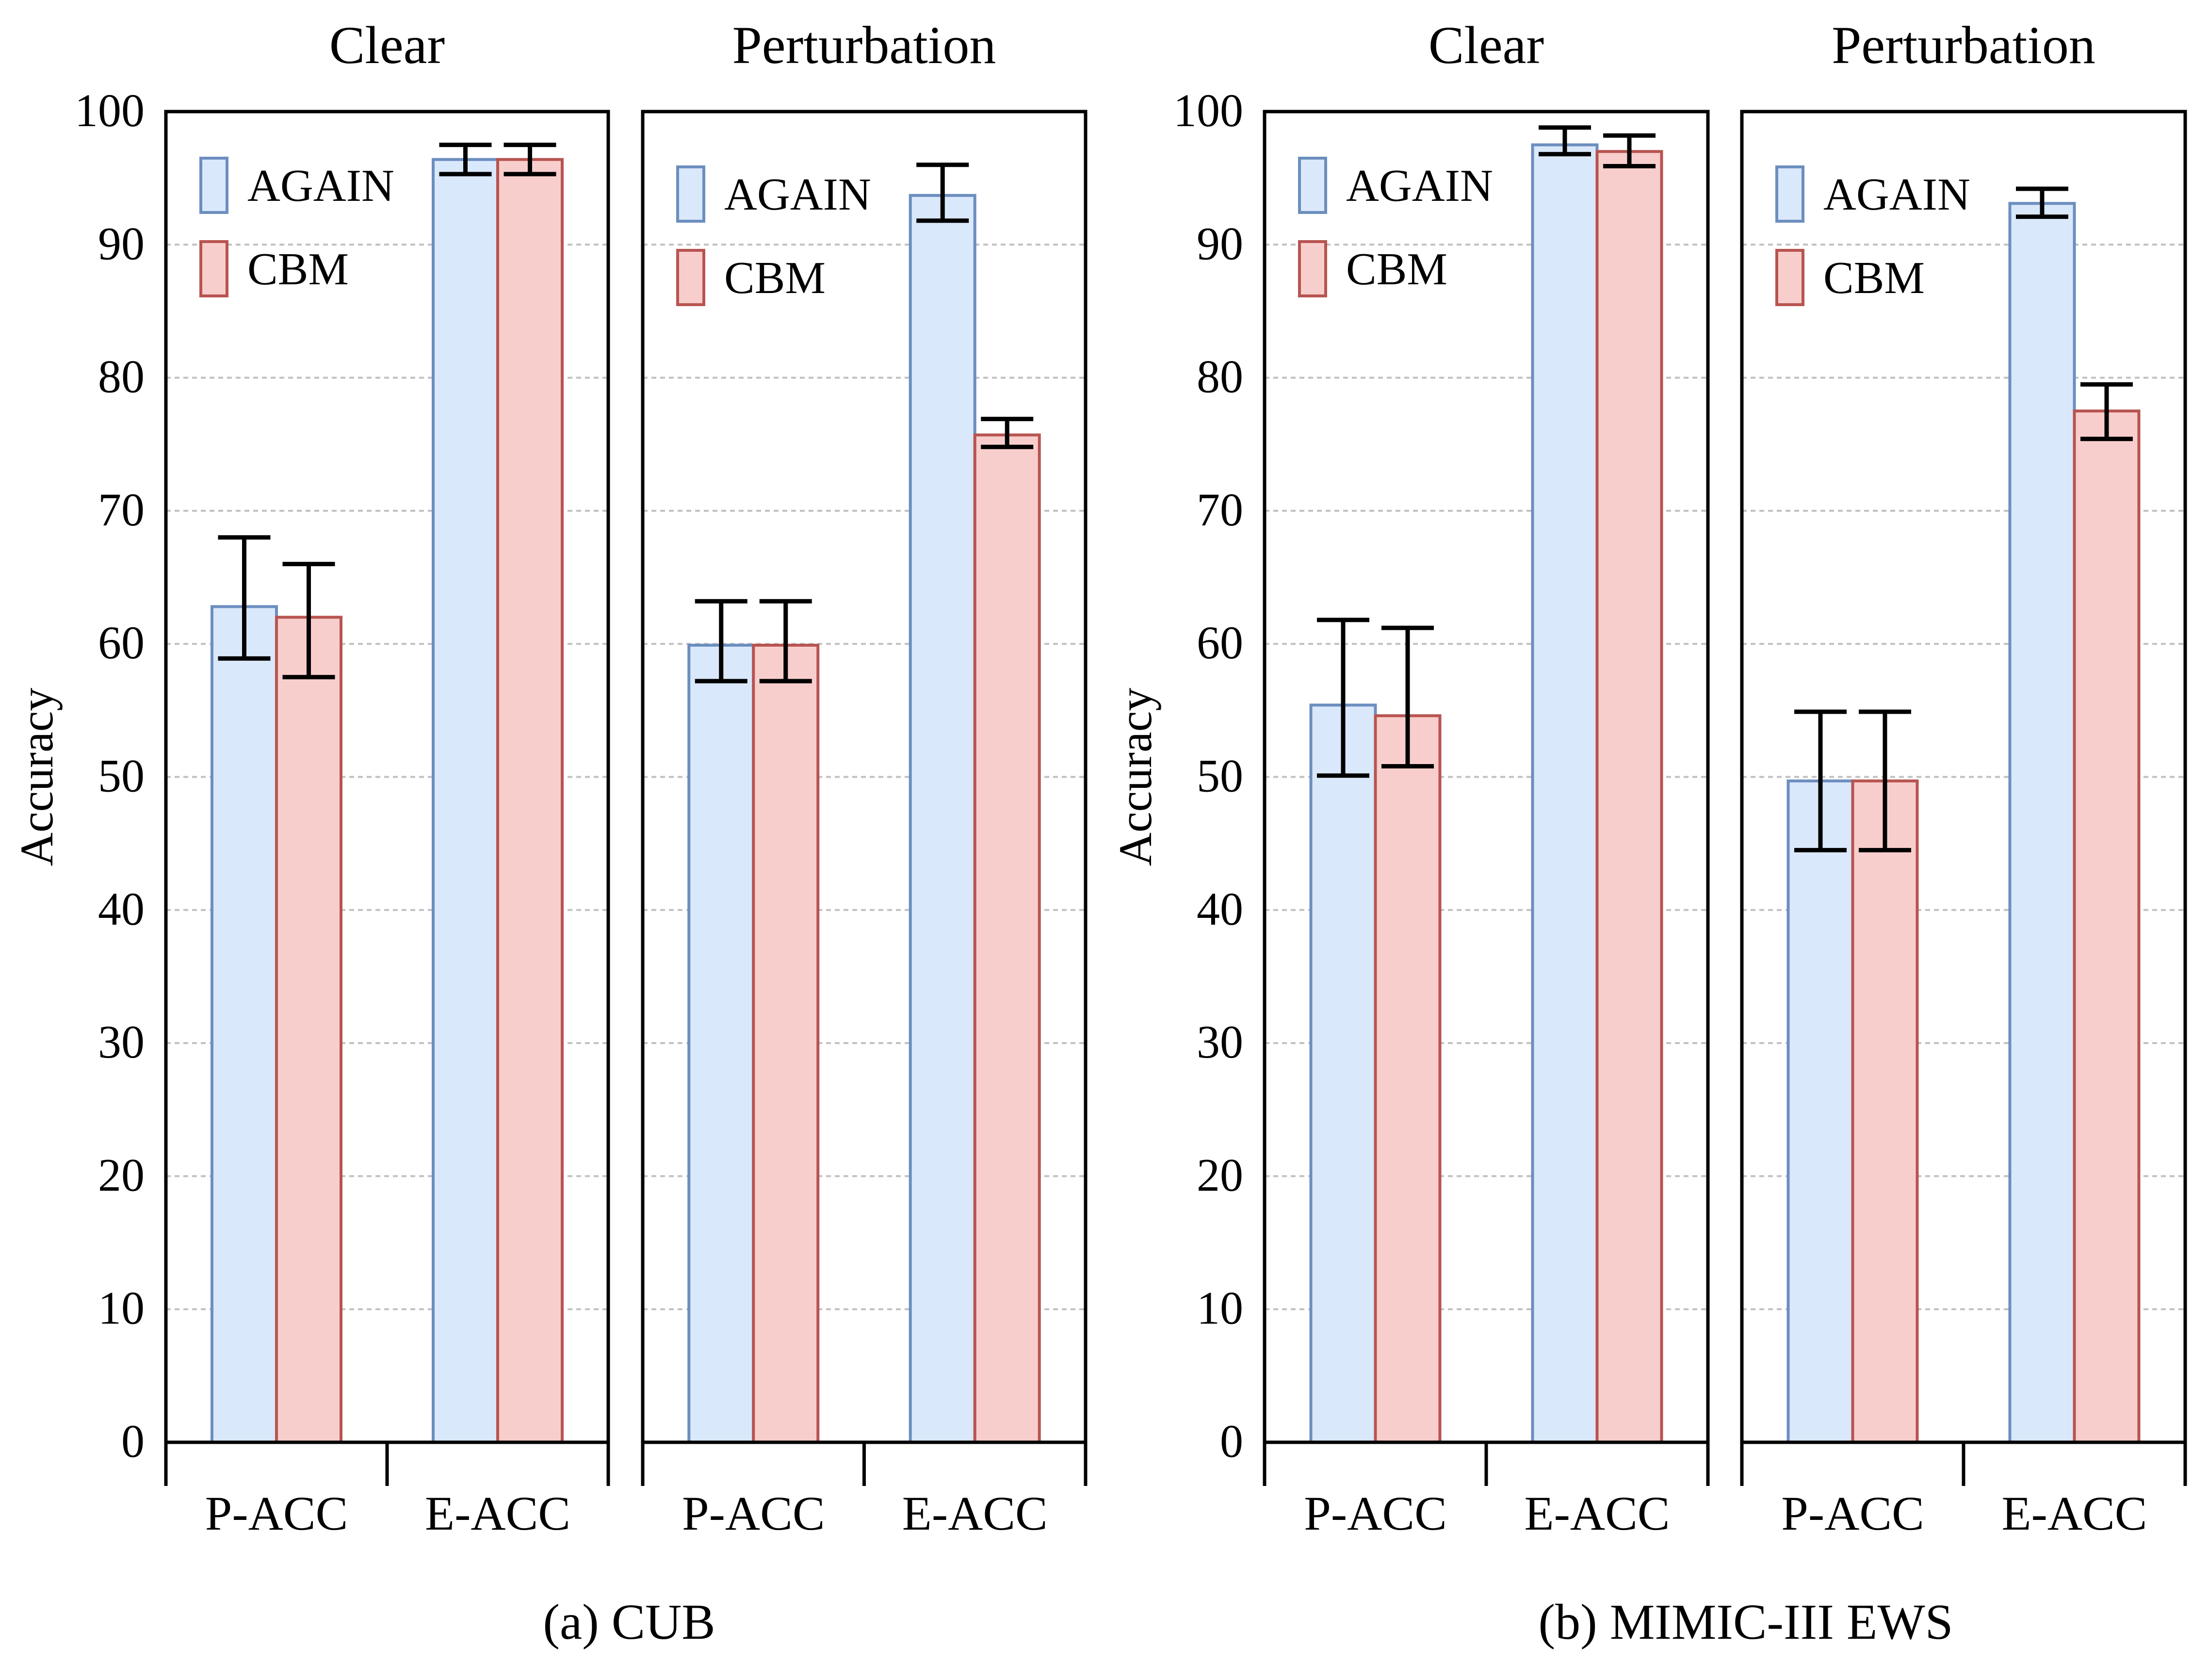 The width and height of the screenshot is (2192, 1680). What do you see at coordinates (1746, 1622) in the screenshot?
I see `figure-caption: (b) MIMIC-III EWS` at bounding box center [1746, 1622].